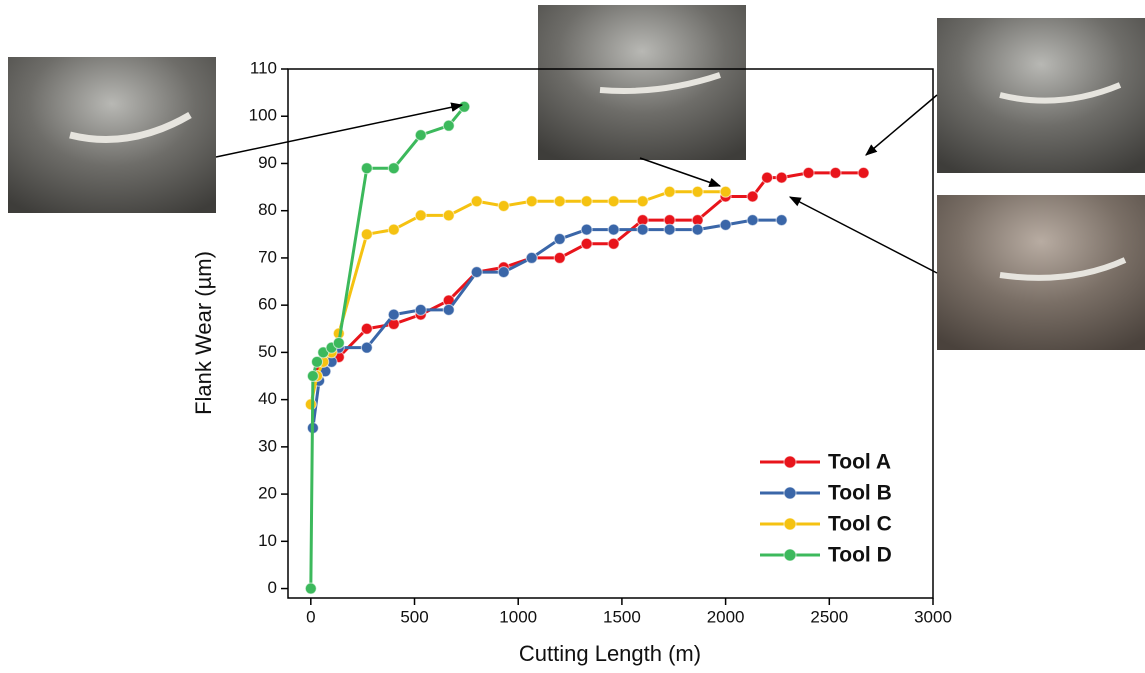  I want to click on y-tick-label: 100, so click(263, 115).